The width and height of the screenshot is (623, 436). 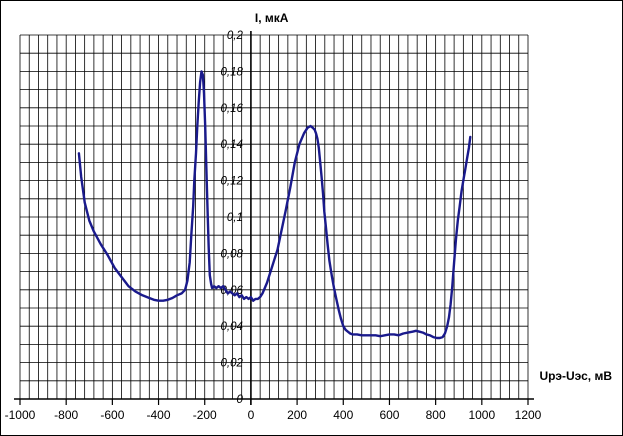 What do you see at coordinates (297, 415) in the screenshot?
I see `x-tick-label: 200` at bounding box center [297, 415].